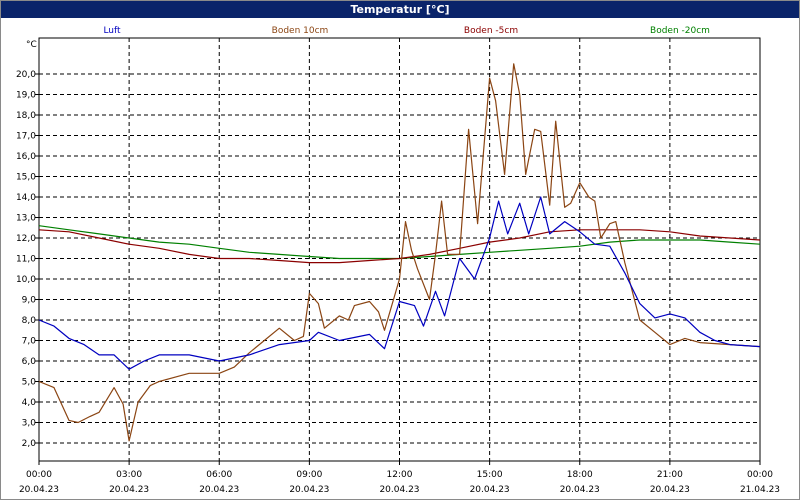 The image size is (800, 500). Describe the element at coordinates (31, 45) in the screenshot. I see `y-unit-label: °C` at that location.